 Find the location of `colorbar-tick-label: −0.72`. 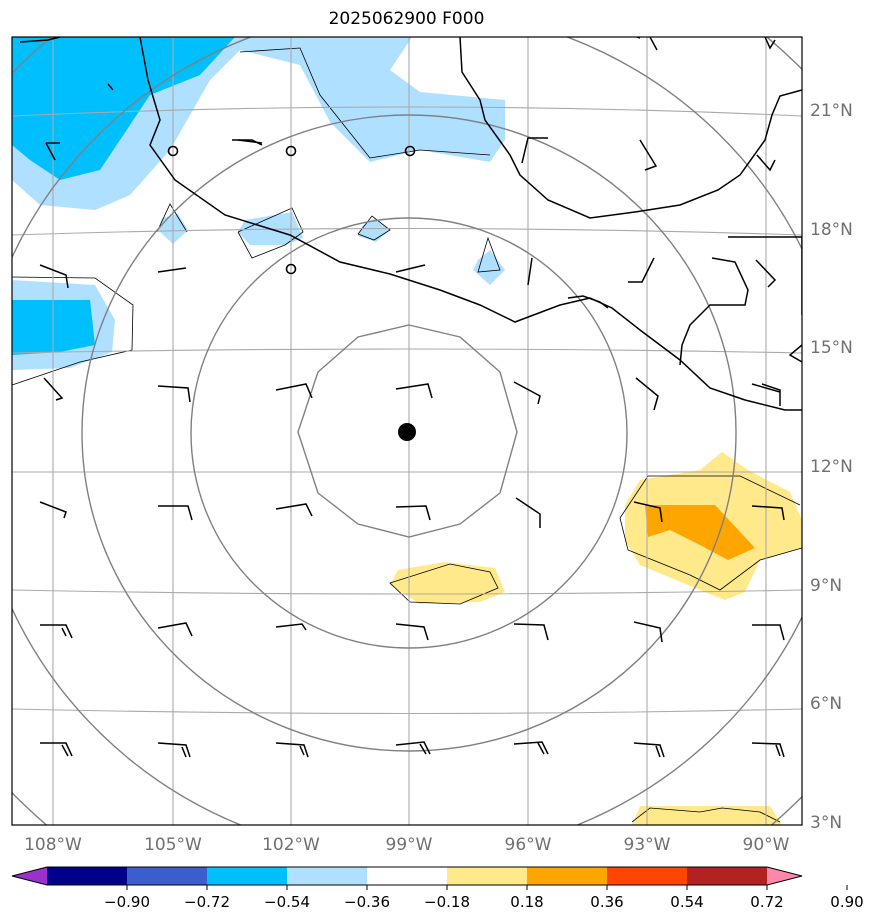

colorbar-tick-label: −0.72 is located at coordinates (207, 902).